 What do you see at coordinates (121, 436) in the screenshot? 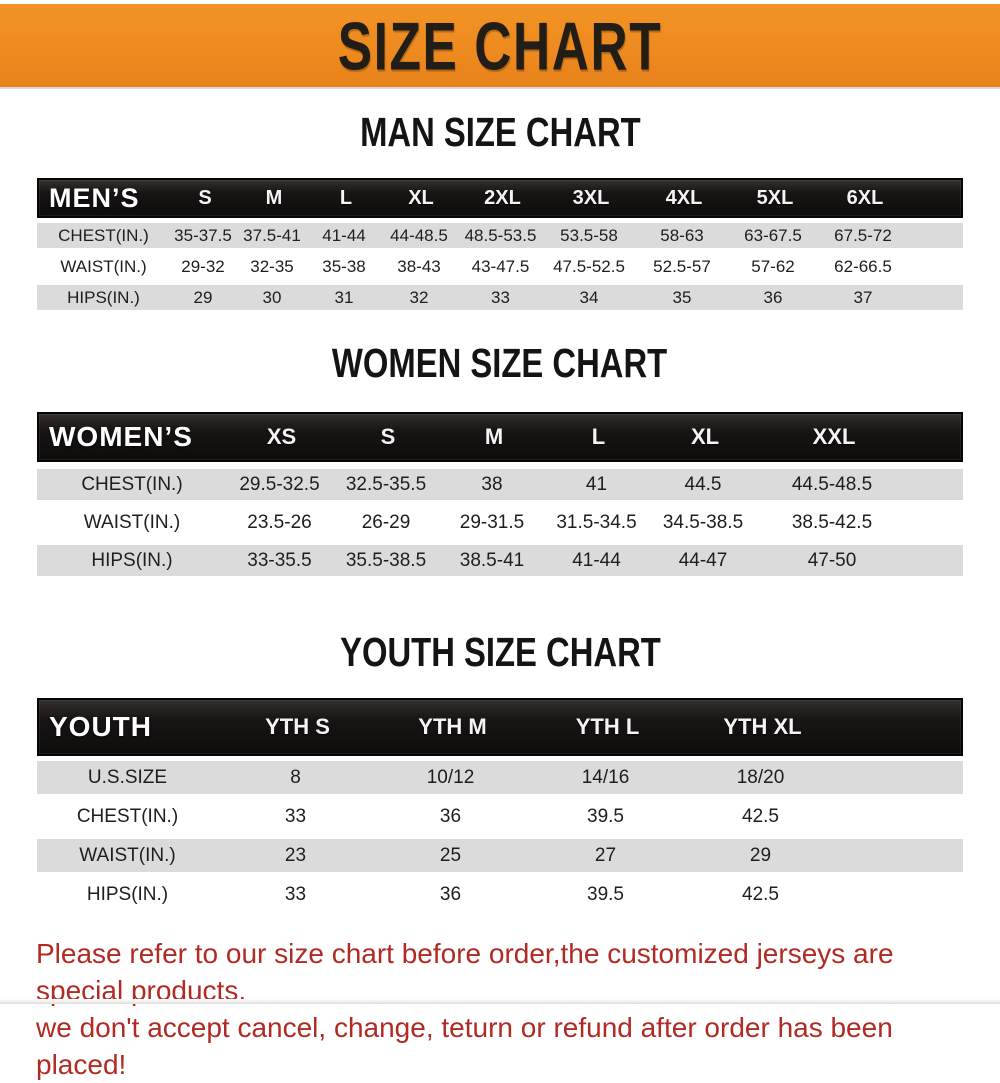
I see `table-group-label: WOMEN’S` at bounding box center [121, 436].